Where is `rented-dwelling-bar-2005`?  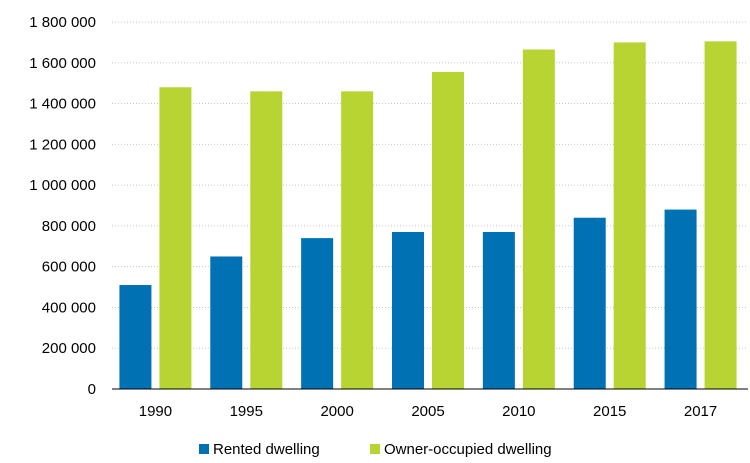 rented-dwelling-bar-2005 is located at coordinates (408, 310).